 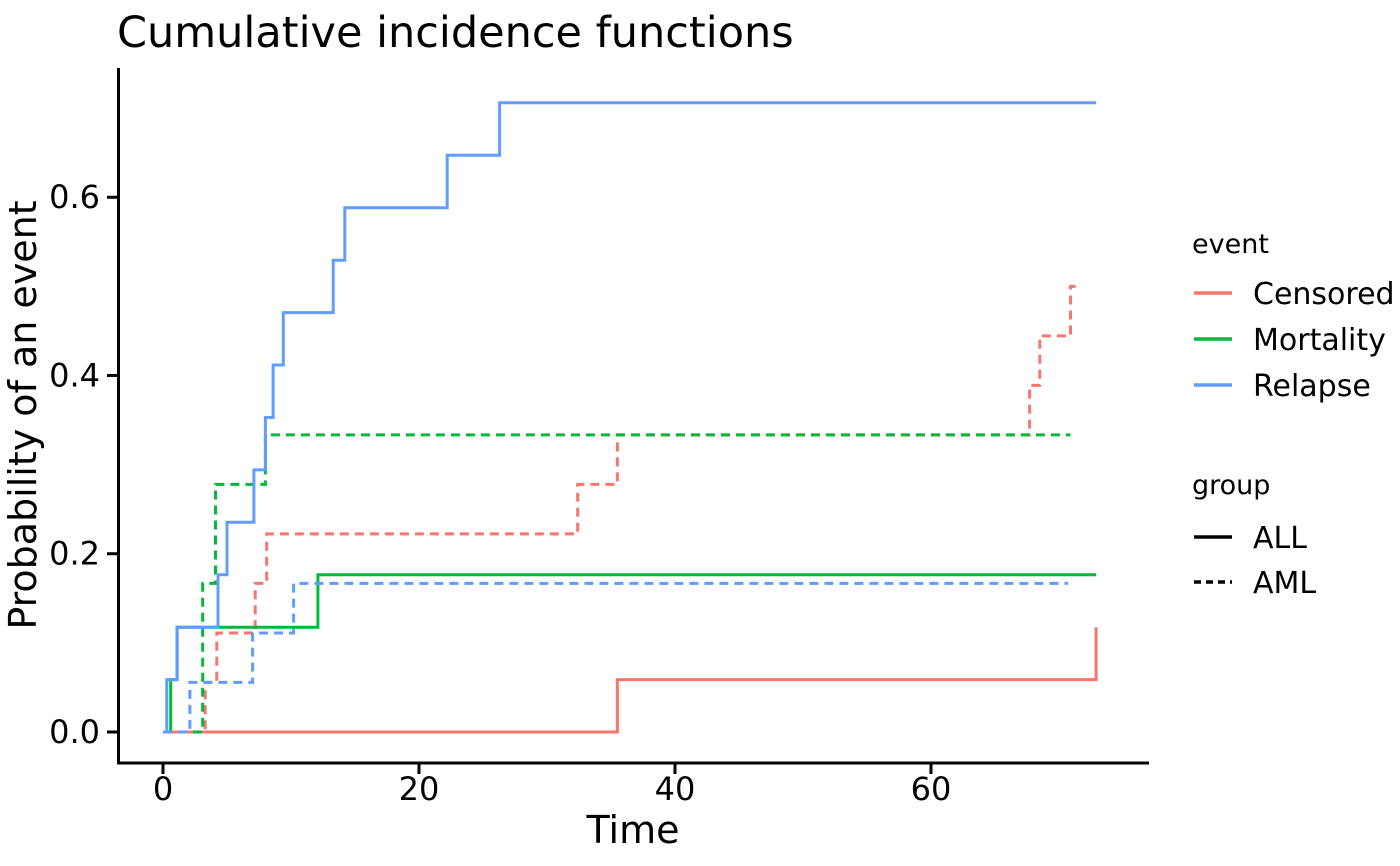 What do you see at coordinates (1312, 386) in the screenshot?
I see `legend-label-relapse: Relapse` at bounding box center [1312, 386].